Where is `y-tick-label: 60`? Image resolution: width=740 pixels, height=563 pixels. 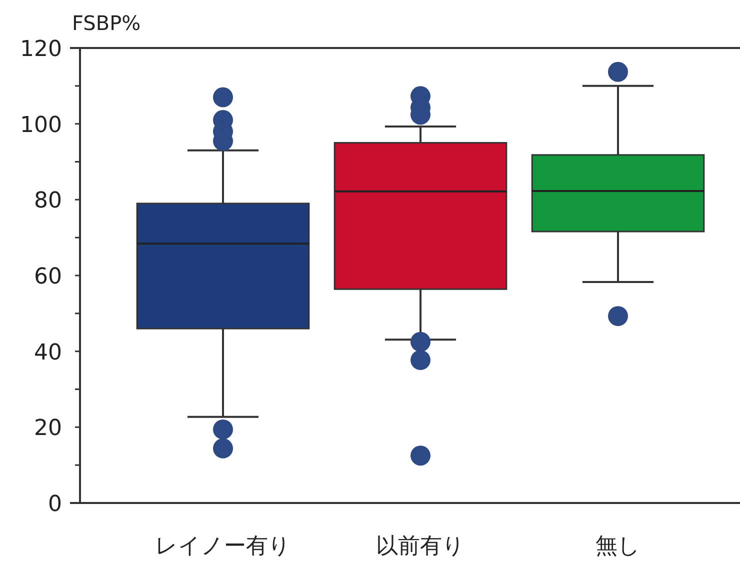
y-tick-label: 60 is located at coordinates (48, 277).